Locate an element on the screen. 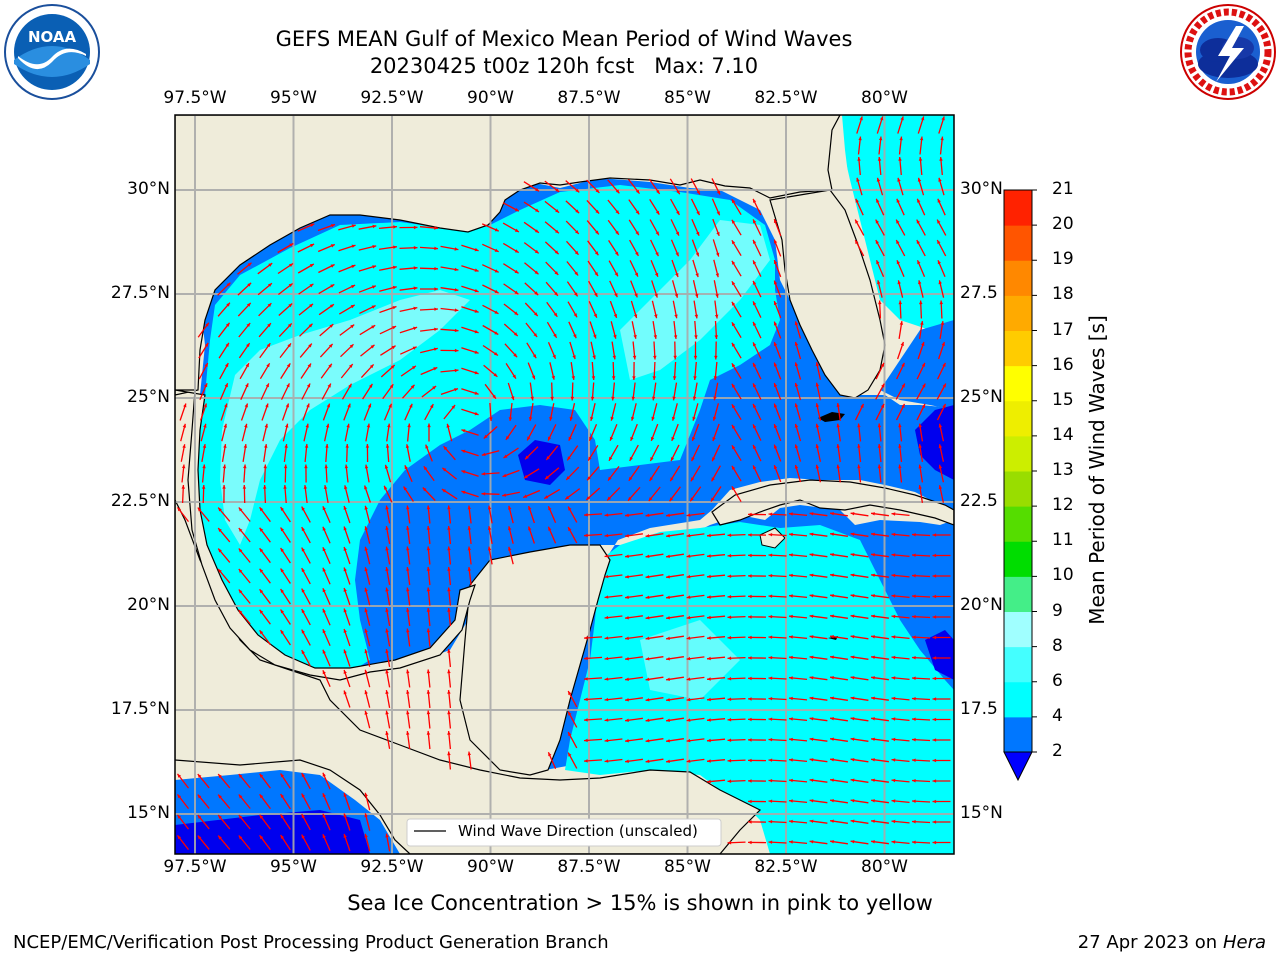  colorbar-extend-triangle is located at coordinates (1018, 766).